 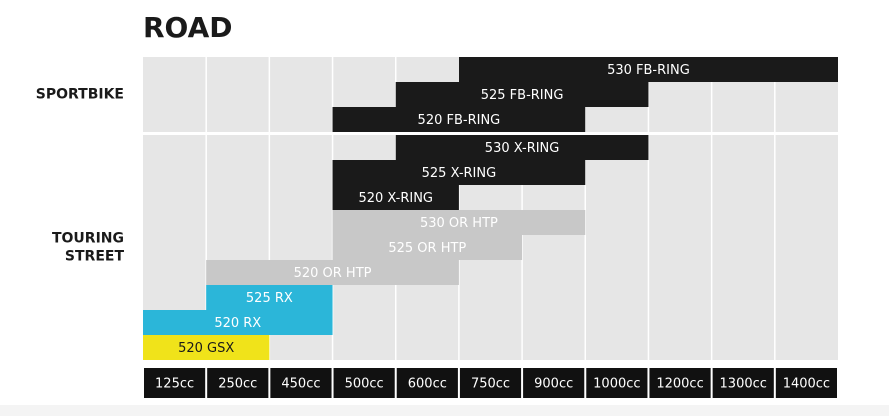 I want to click on bar-label: 525 RX, so click(x=269, y=298).